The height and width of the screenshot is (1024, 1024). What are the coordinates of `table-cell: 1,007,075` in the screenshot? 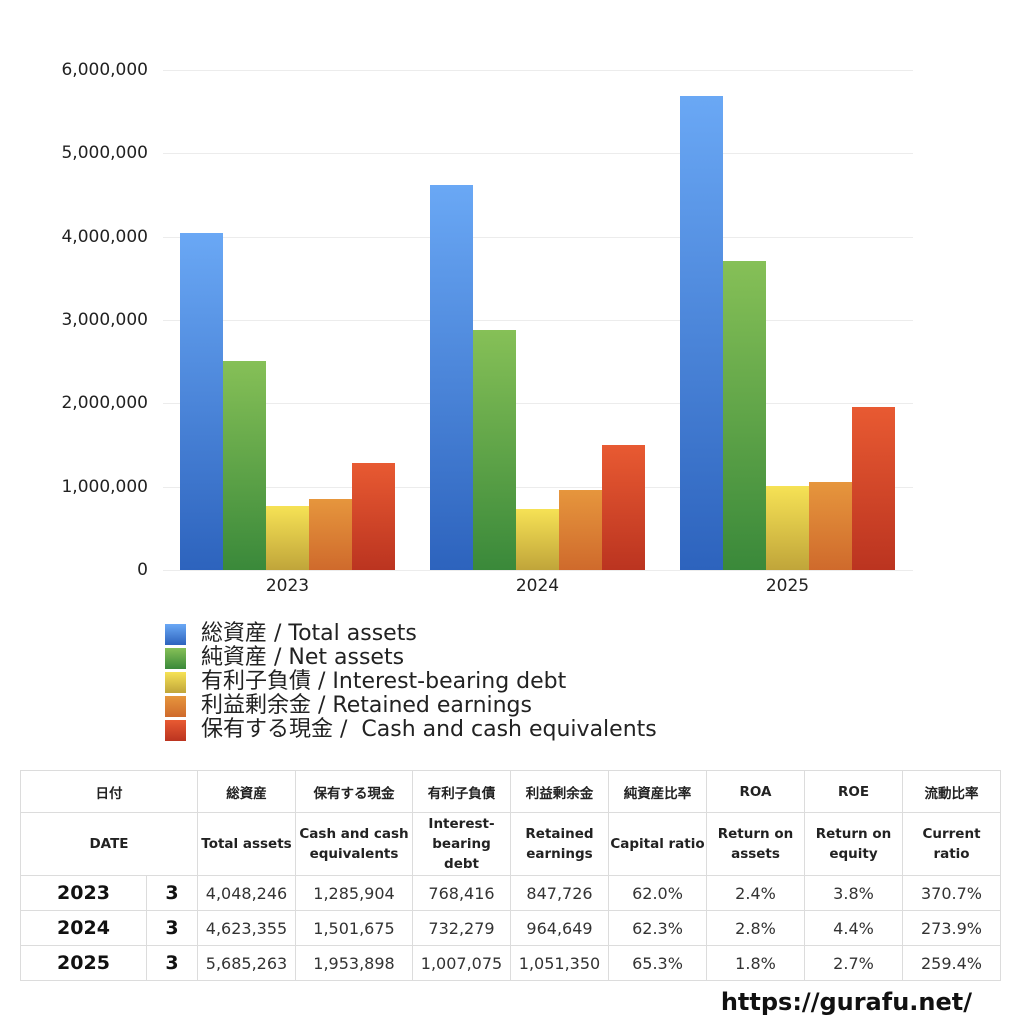 It's located at (461, 963).